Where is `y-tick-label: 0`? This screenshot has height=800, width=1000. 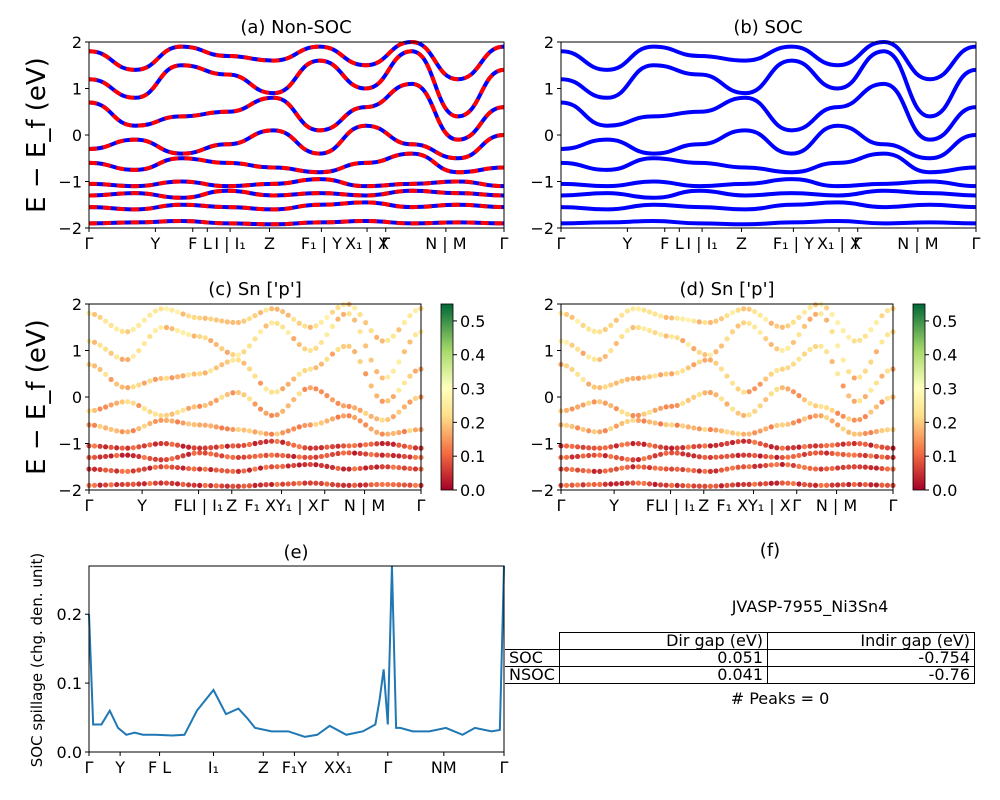 y-tick-label: 0 is located at coordinates (549, 397).